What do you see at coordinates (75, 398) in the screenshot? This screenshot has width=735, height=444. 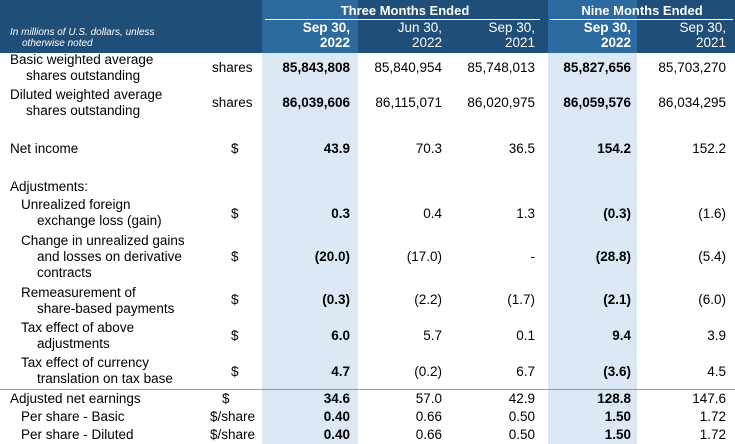 I see `row-label: Adjusted net earnings` at bounding box center [75, 398].